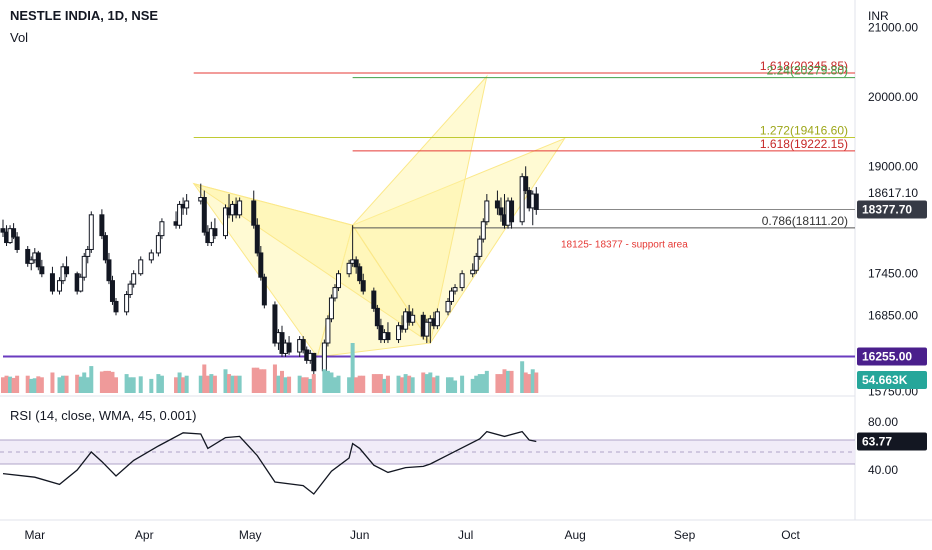 This screenshot has height=550, width=932. Describe the element at coordinates (893, 97) in the screenshot. I see `price-tick-label: 20000.00` at that location.